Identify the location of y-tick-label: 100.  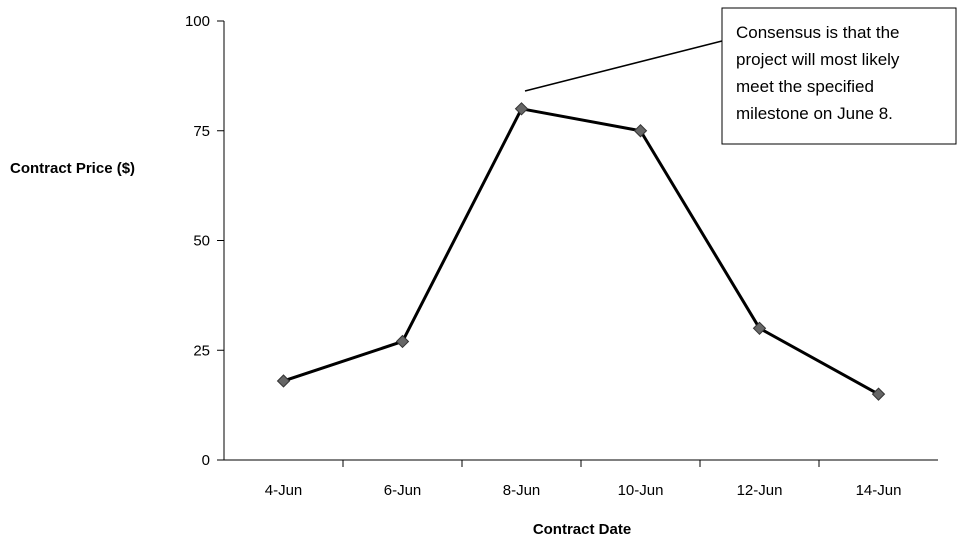
(197, 21).